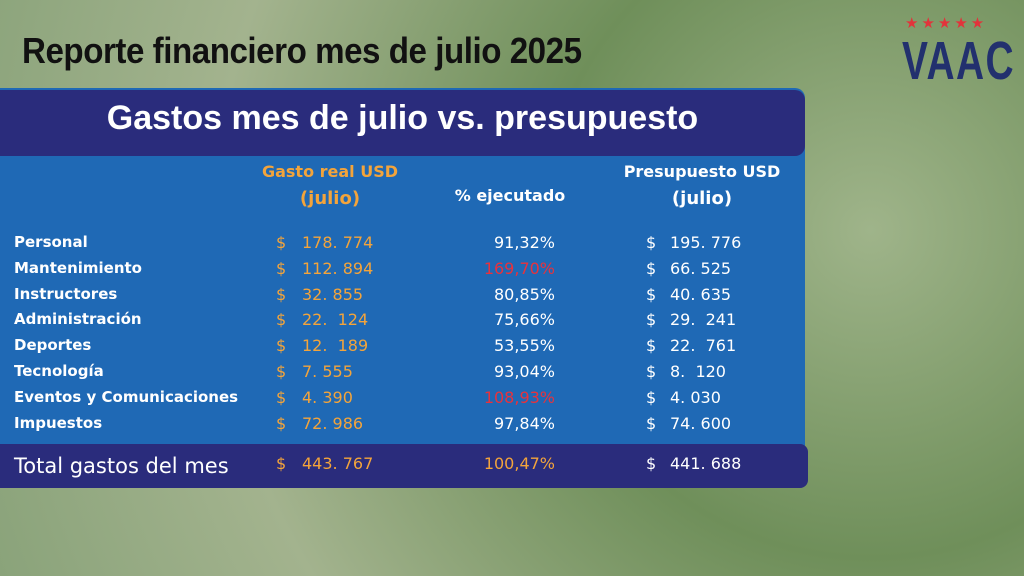 This screenshot has width=1024, height=576. Describe the element at coordinates (78, 267) in the screenshot. I see `row-label: Mantenimiento` at that location.